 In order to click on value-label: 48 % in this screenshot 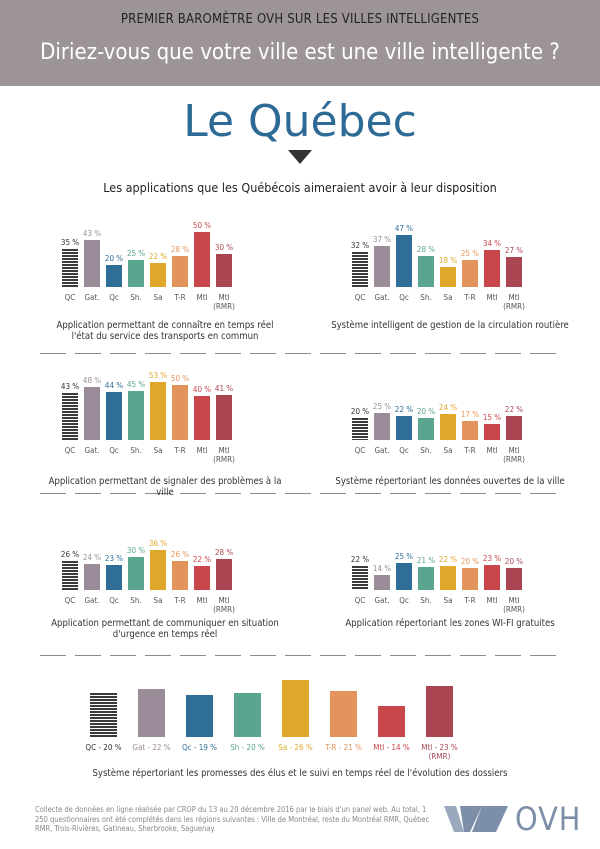, I will do `click(92, 381)`.